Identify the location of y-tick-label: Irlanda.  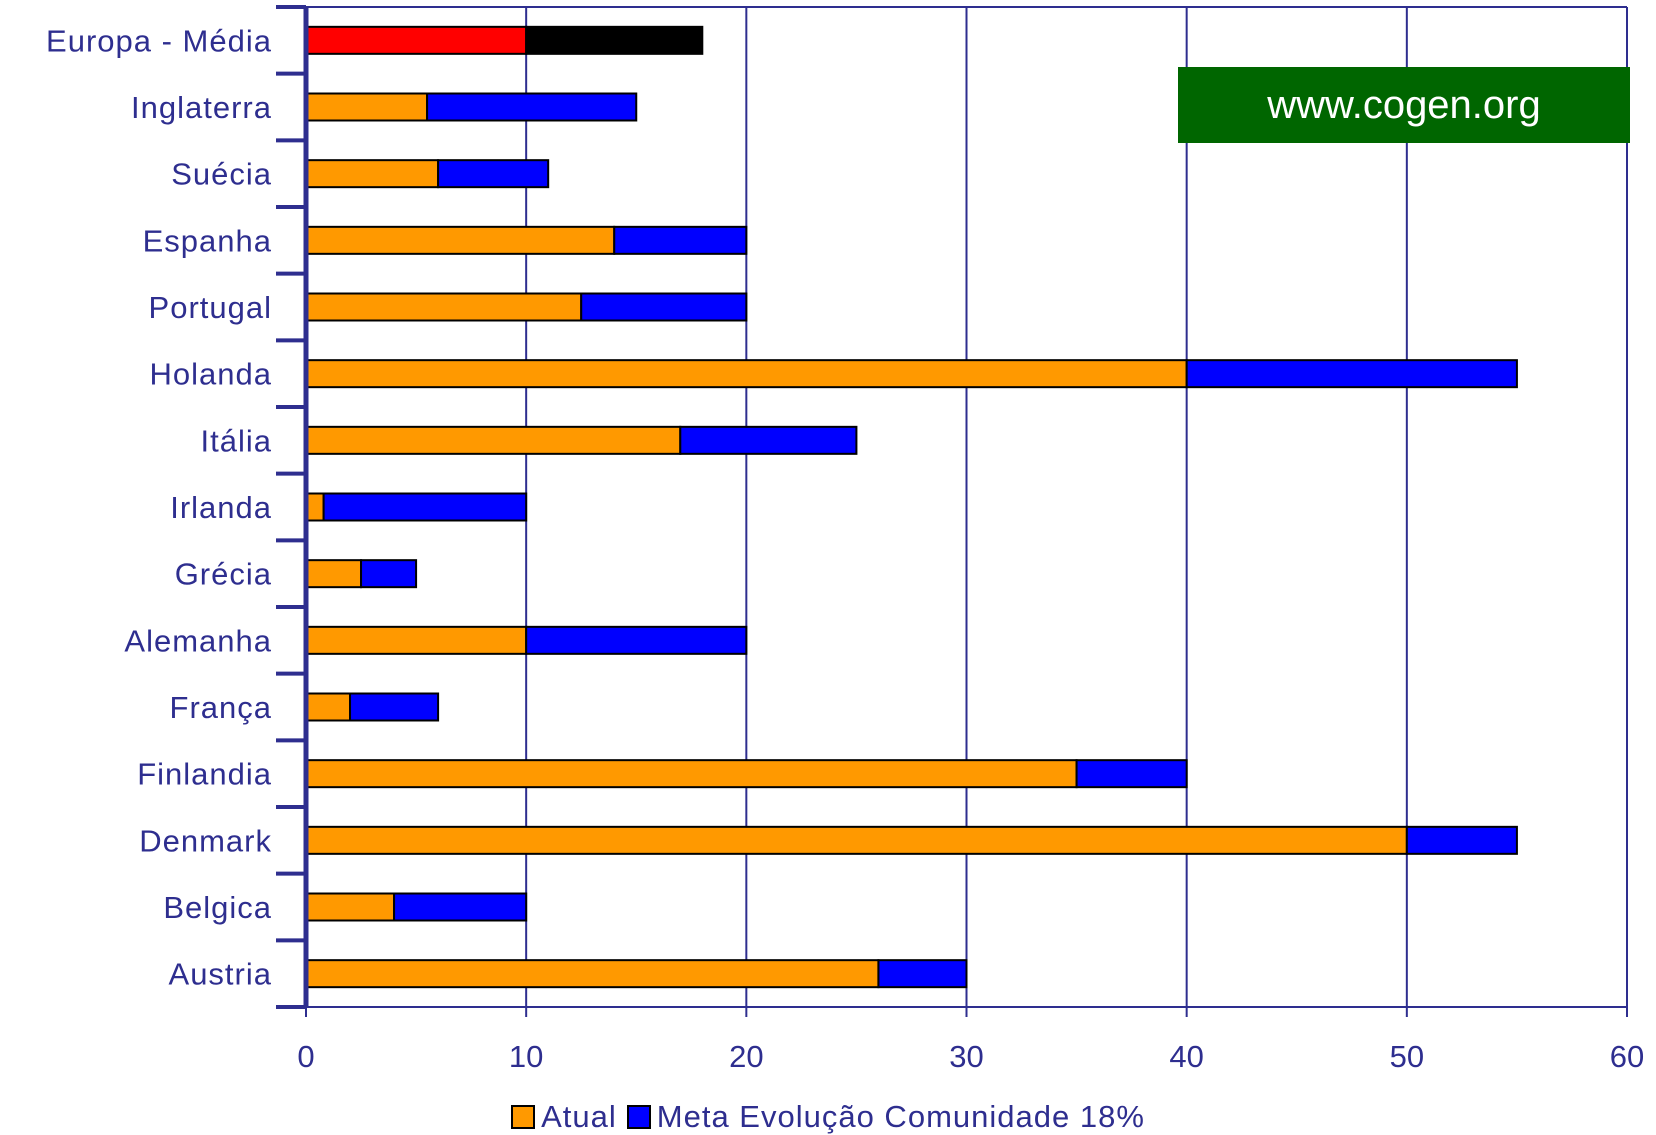
(221, 507).